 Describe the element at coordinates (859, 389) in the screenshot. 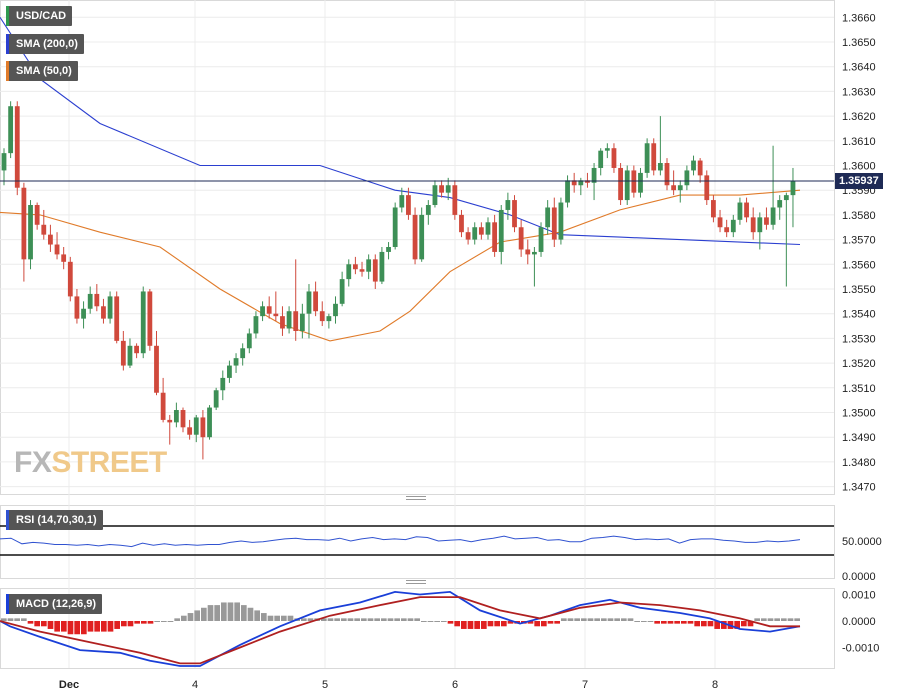

I see `price-tick-label: 1.3510` at that location.